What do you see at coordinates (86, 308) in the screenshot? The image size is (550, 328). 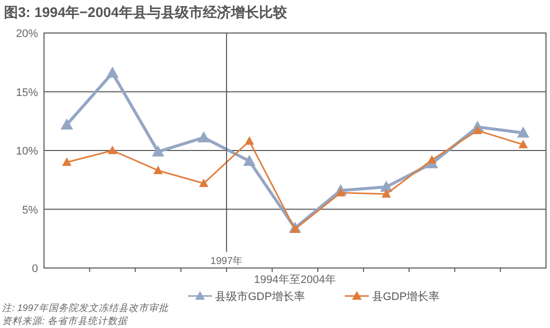 I see `text: 注: 1997年国务院发文冻结县改市审批` at bounding box center [86, 308].